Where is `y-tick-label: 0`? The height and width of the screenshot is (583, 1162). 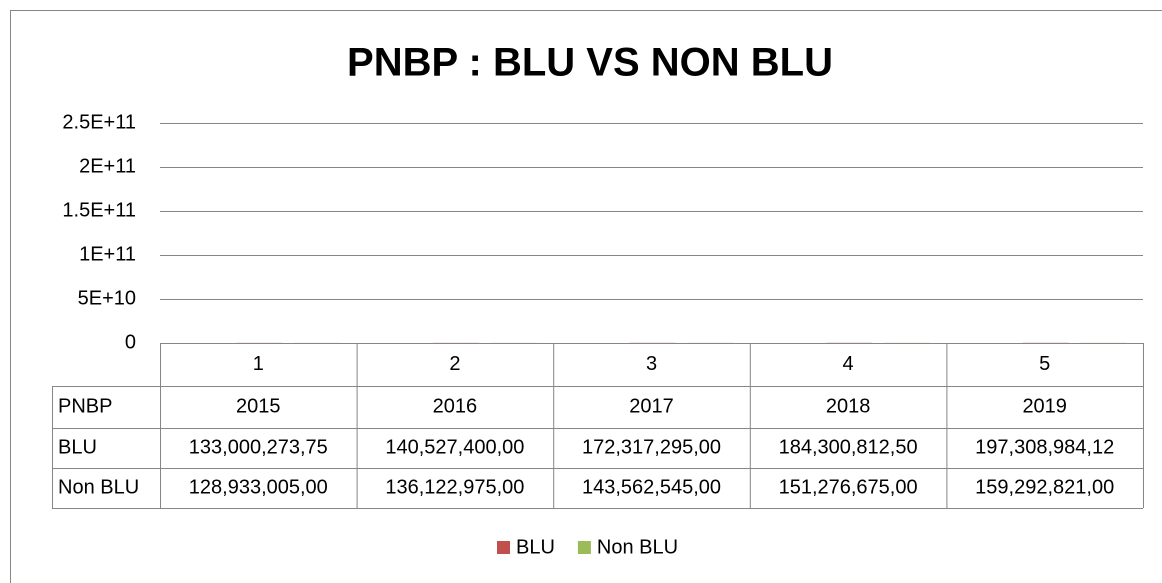
y-tick-label: 0 is located at coordinates (130, 342).